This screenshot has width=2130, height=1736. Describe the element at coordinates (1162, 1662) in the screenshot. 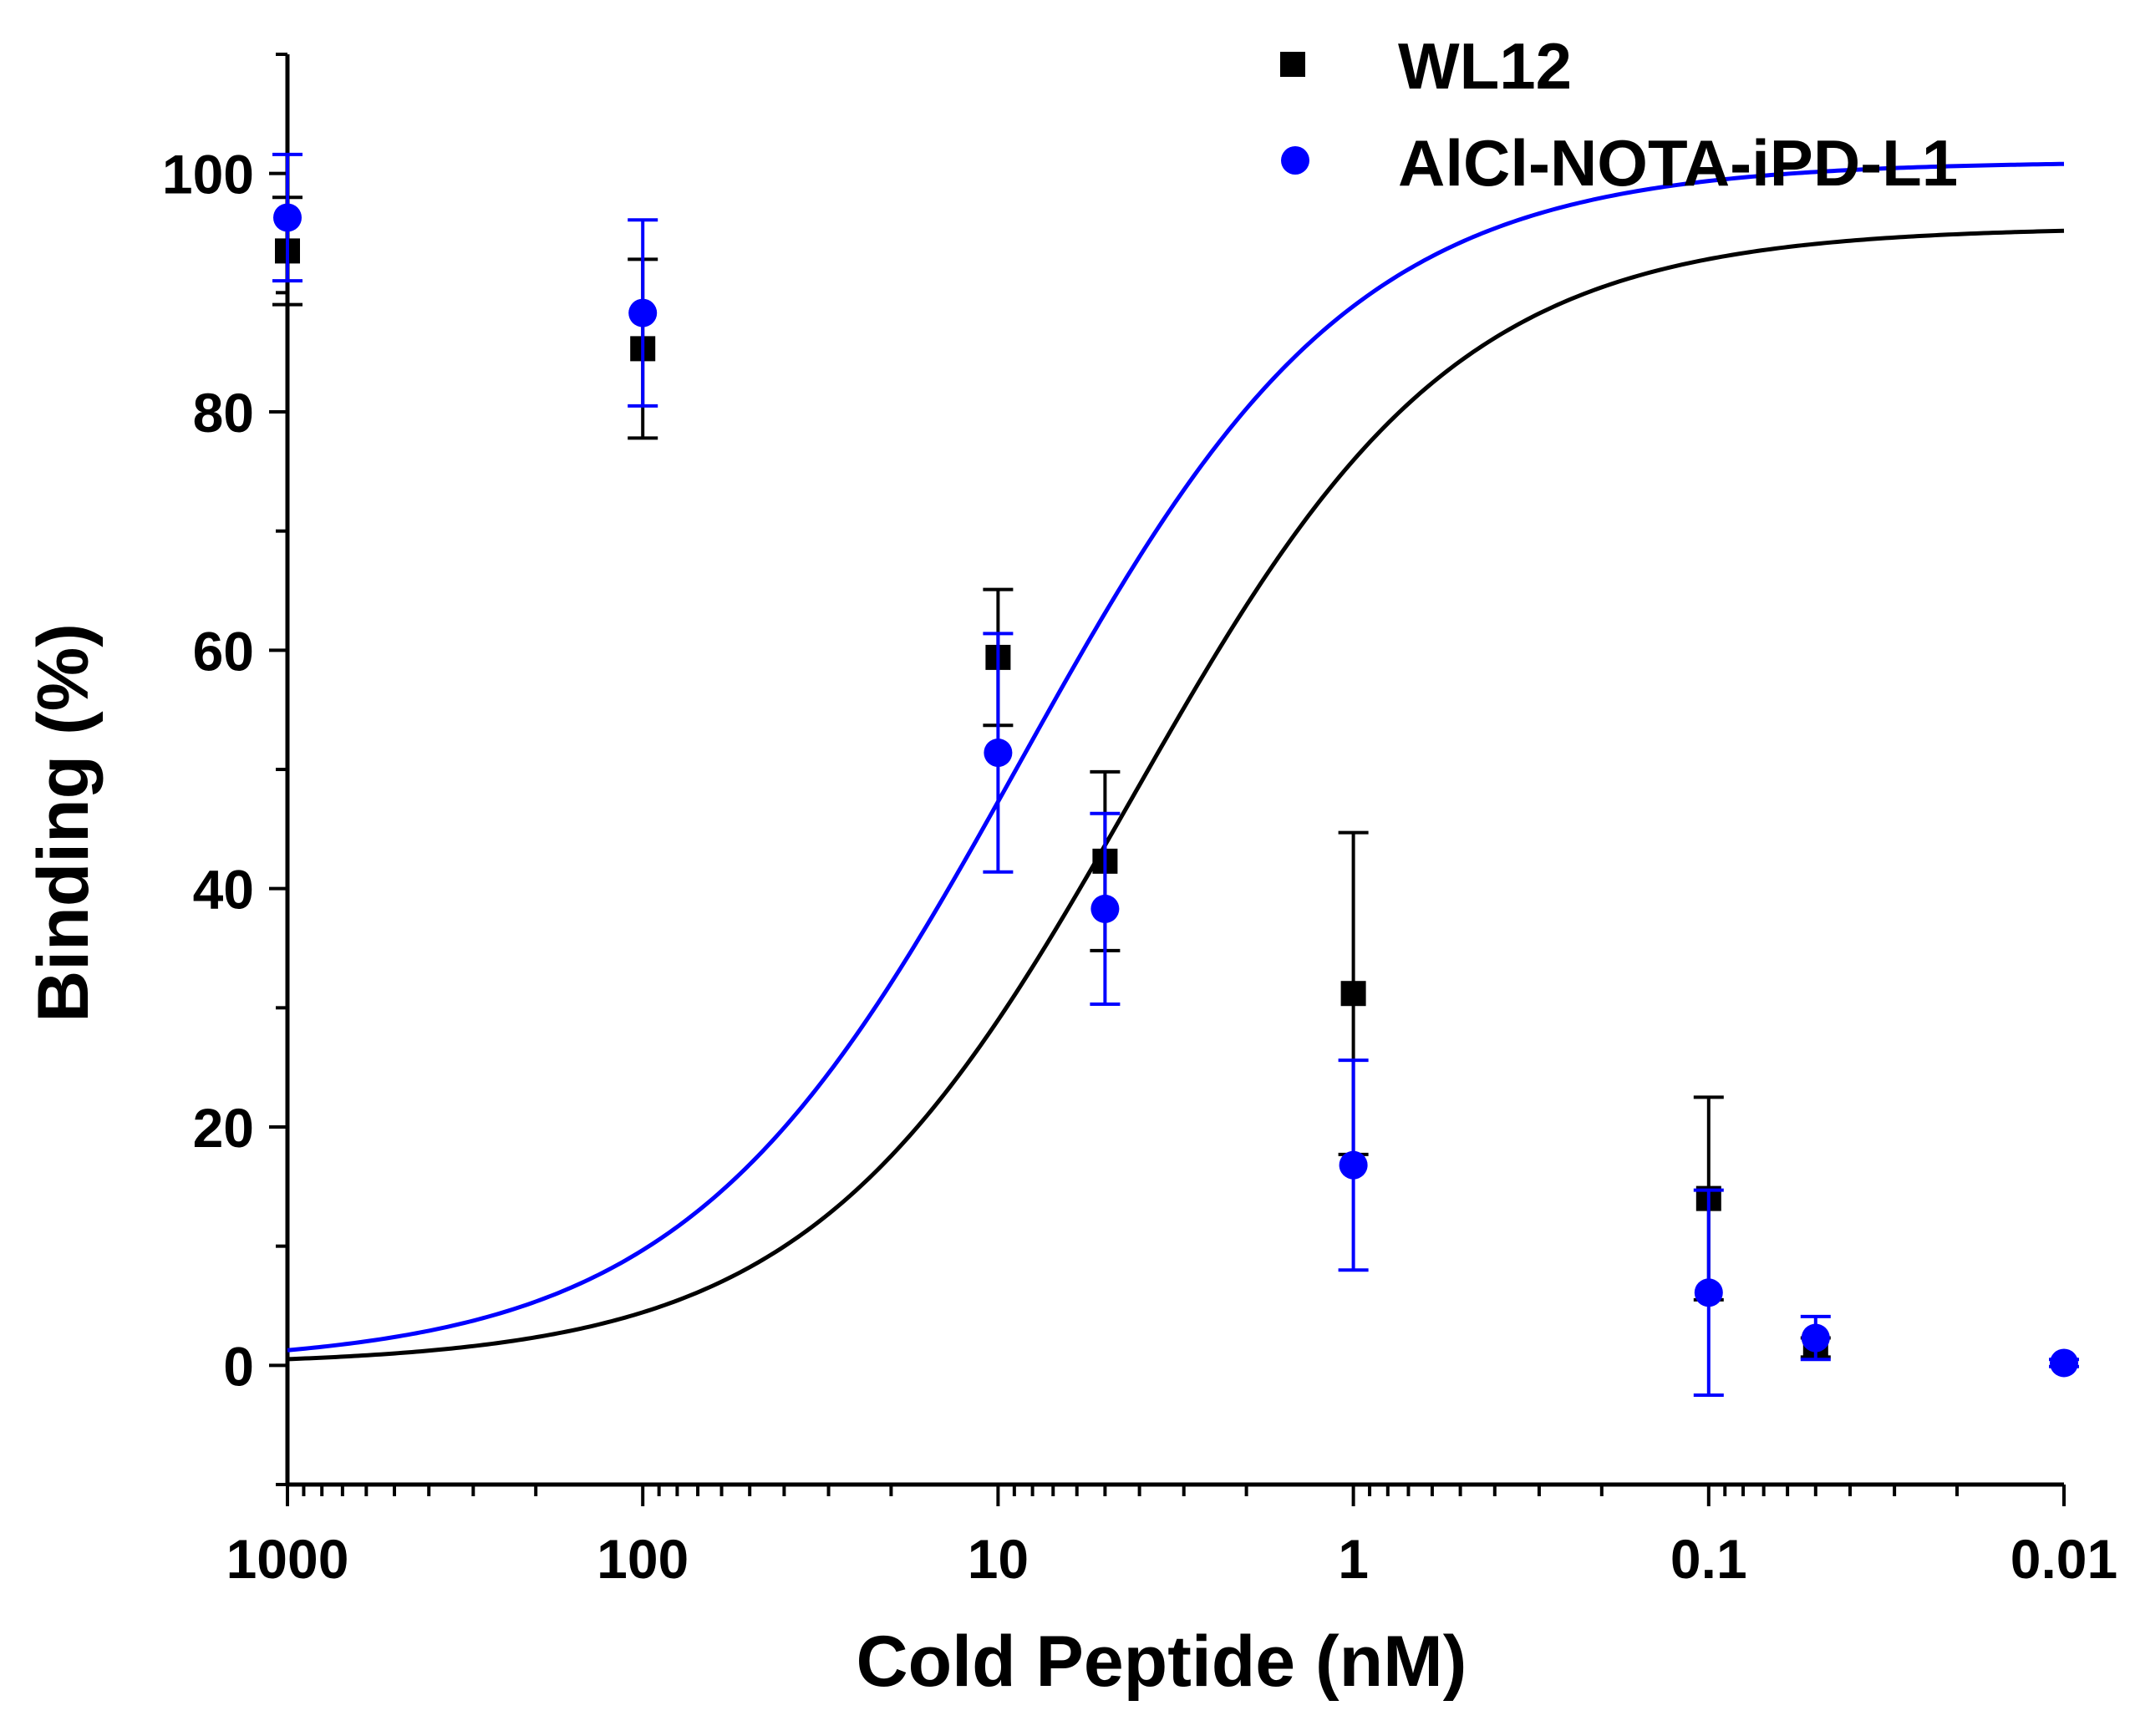

I see `x-axis-label: Cold Peptide (nM)` at that location.